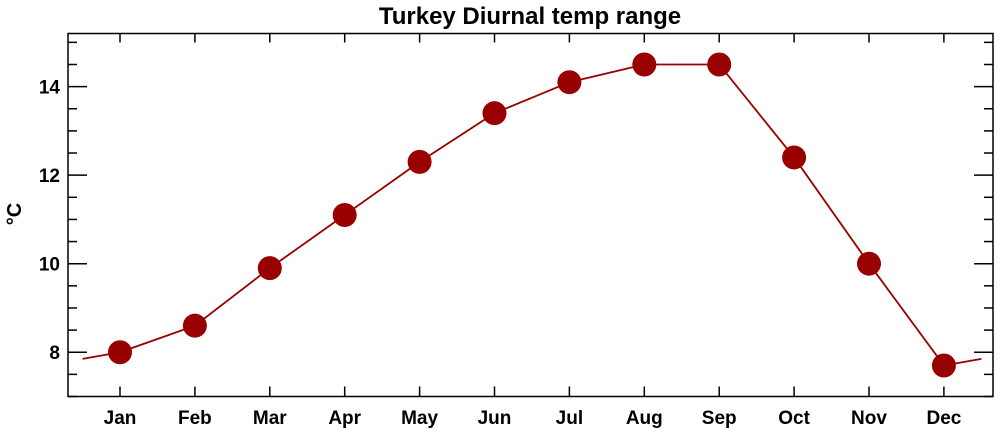  Describe the element at coordinates (50, 88) in the screenshot. I see `y-tick-label: 14` at that location.